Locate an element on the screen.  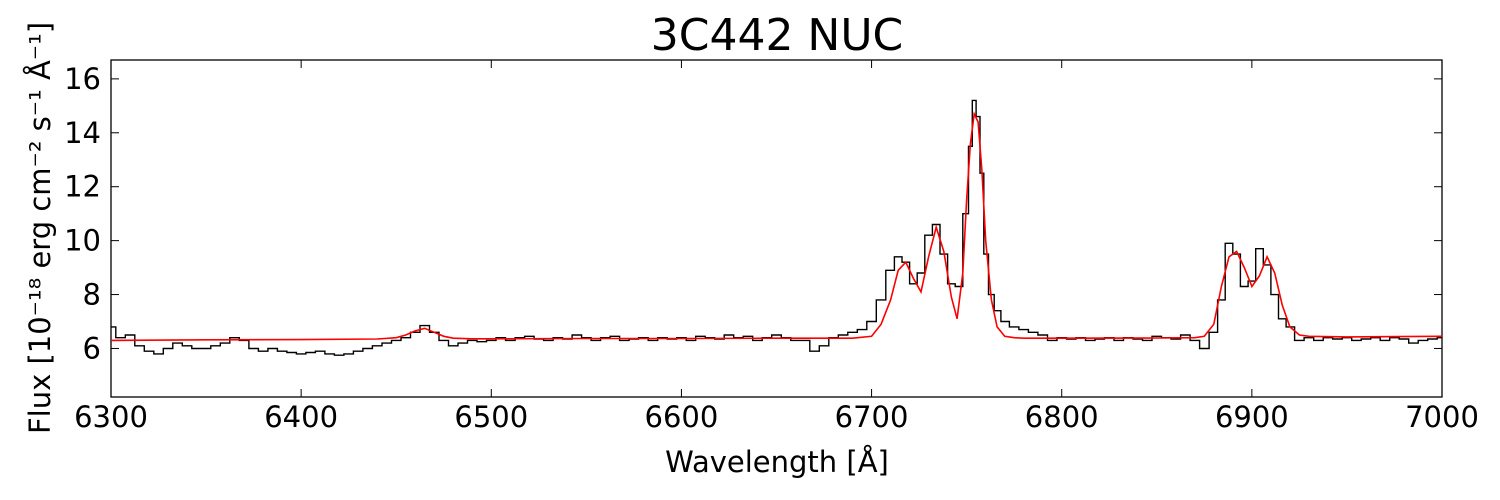
x-tick-label: 6400 is located at coordinates (301, 417).